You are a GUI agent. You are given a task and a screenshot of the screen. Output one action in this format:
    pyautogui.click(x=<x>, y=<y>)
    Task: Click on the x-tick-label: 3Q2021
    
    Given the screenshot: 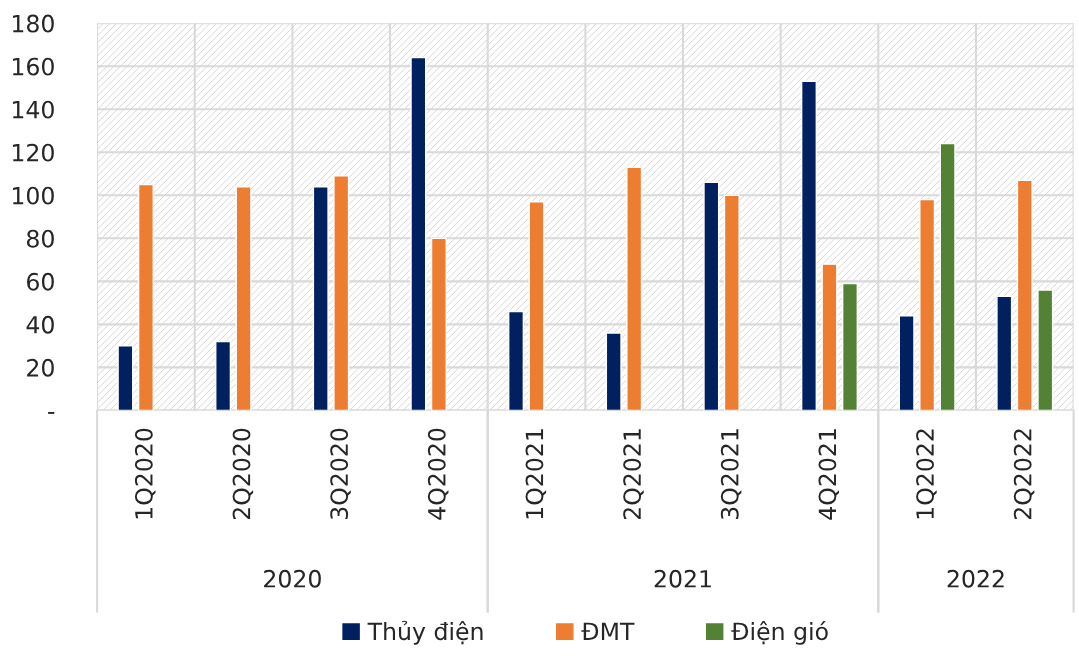 What is the action you would take?
    pyautogui.click(x=731, y=474)
    